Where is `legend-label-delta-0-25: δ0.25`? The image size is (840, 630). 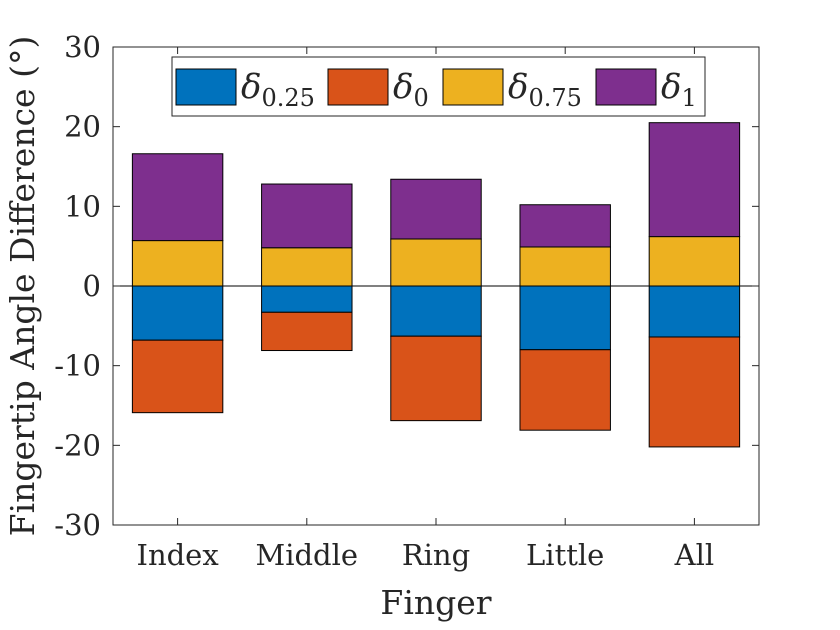 legend-label-delta-0-25: δ0.25 is located at coordinates (278, 89).